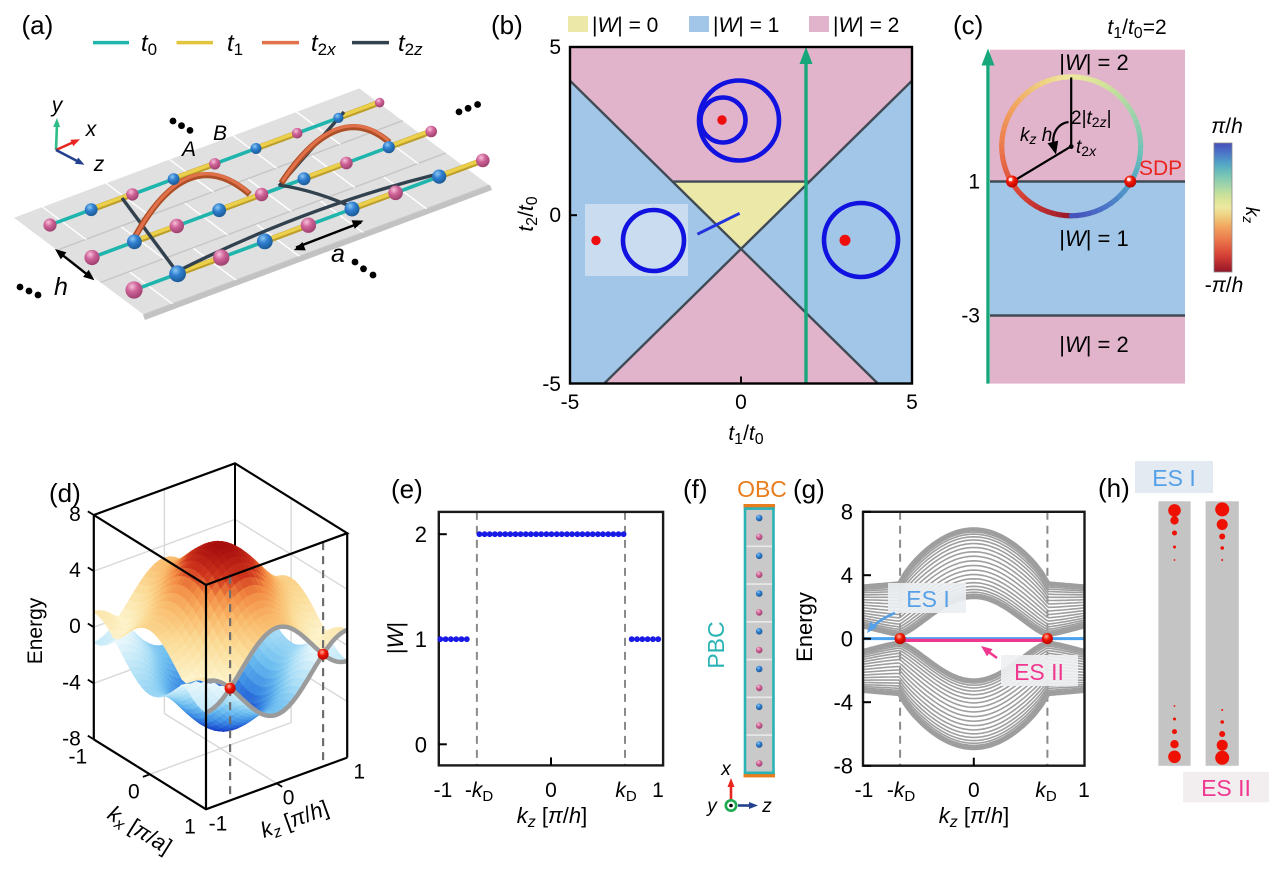 This screenshot has height=891, width=1270. I want to click on svg-text: OBC, so click(762, 489).